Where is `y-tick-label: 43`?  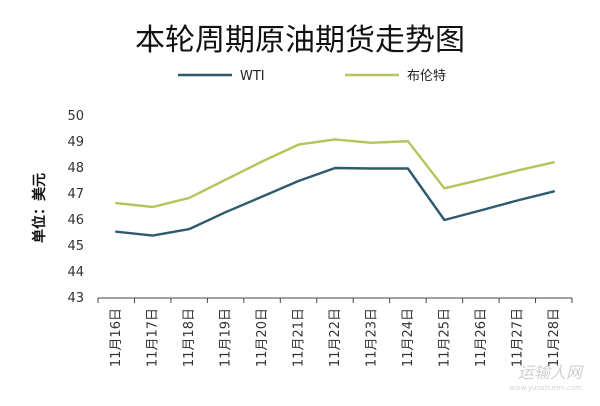
y-tick-label: 43 is located at coordinates (75, 298).